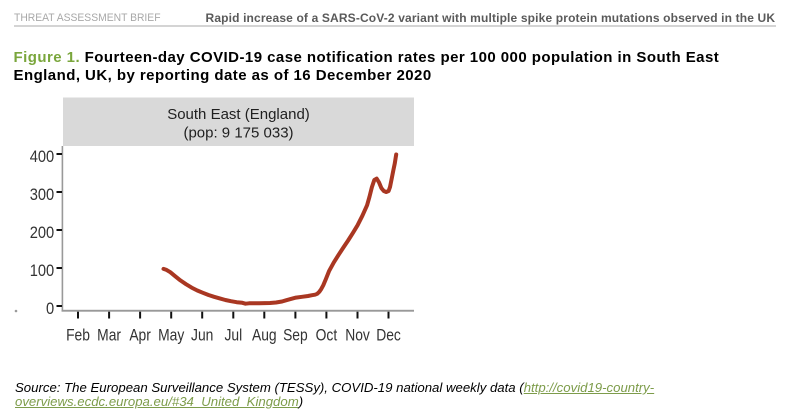 This screenshot has height=420, width=800. What do you see at coordinates (264, 335) in the screenshot?
I see `svg-text: Aug` at bounding box center [264, 335].